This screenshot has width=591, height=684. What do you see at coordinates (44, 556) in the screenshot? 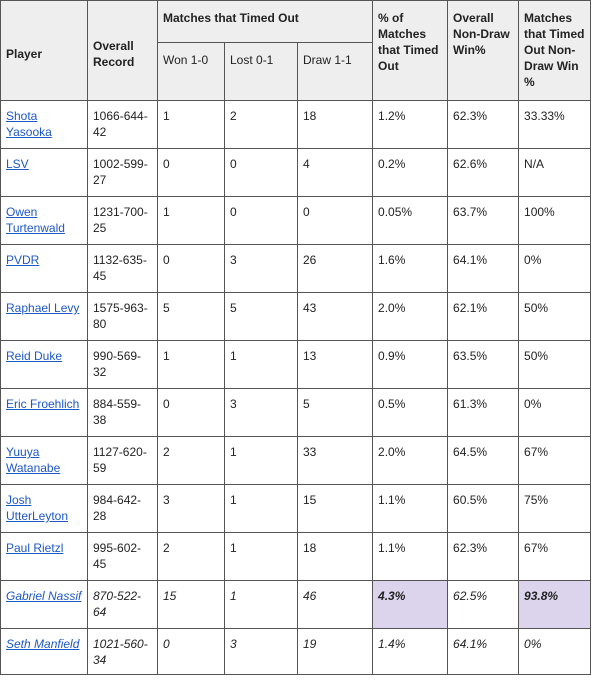
I see `player-cell: Paul Rietzl` at bounding box center [44, 556].